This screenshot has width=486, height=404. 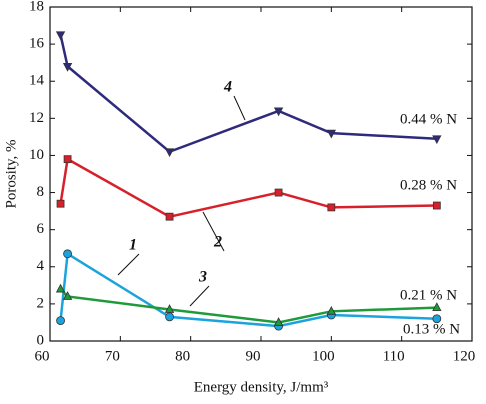 What do you see at coordinates (428, 295) in the screenshot?
I see `series-label: 0.21 % N` at bounding box center [428, 295].